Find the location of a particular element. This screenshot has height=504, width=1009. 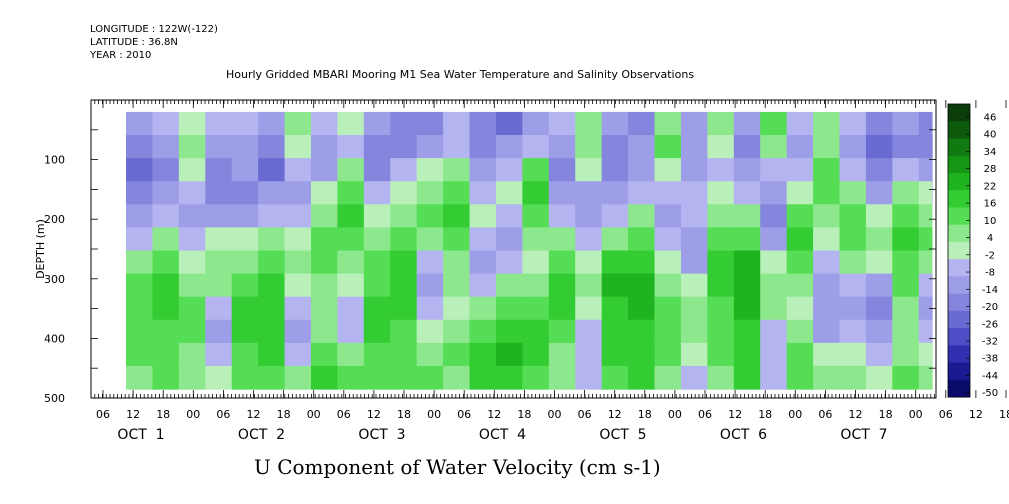

x-day-label: OCT 3 is located at coordinates (381, 435).